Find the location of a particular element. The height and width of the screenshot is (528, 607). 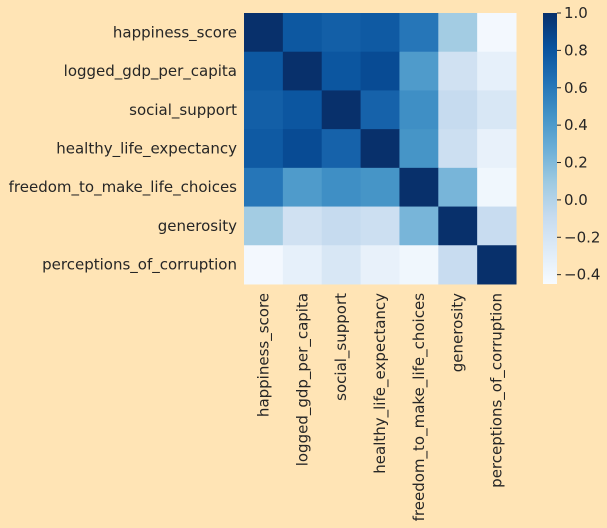

heatmap-cell-perceptions-of-corruption-x-perceptions-of-corruption is located at coordinates (497, 265).